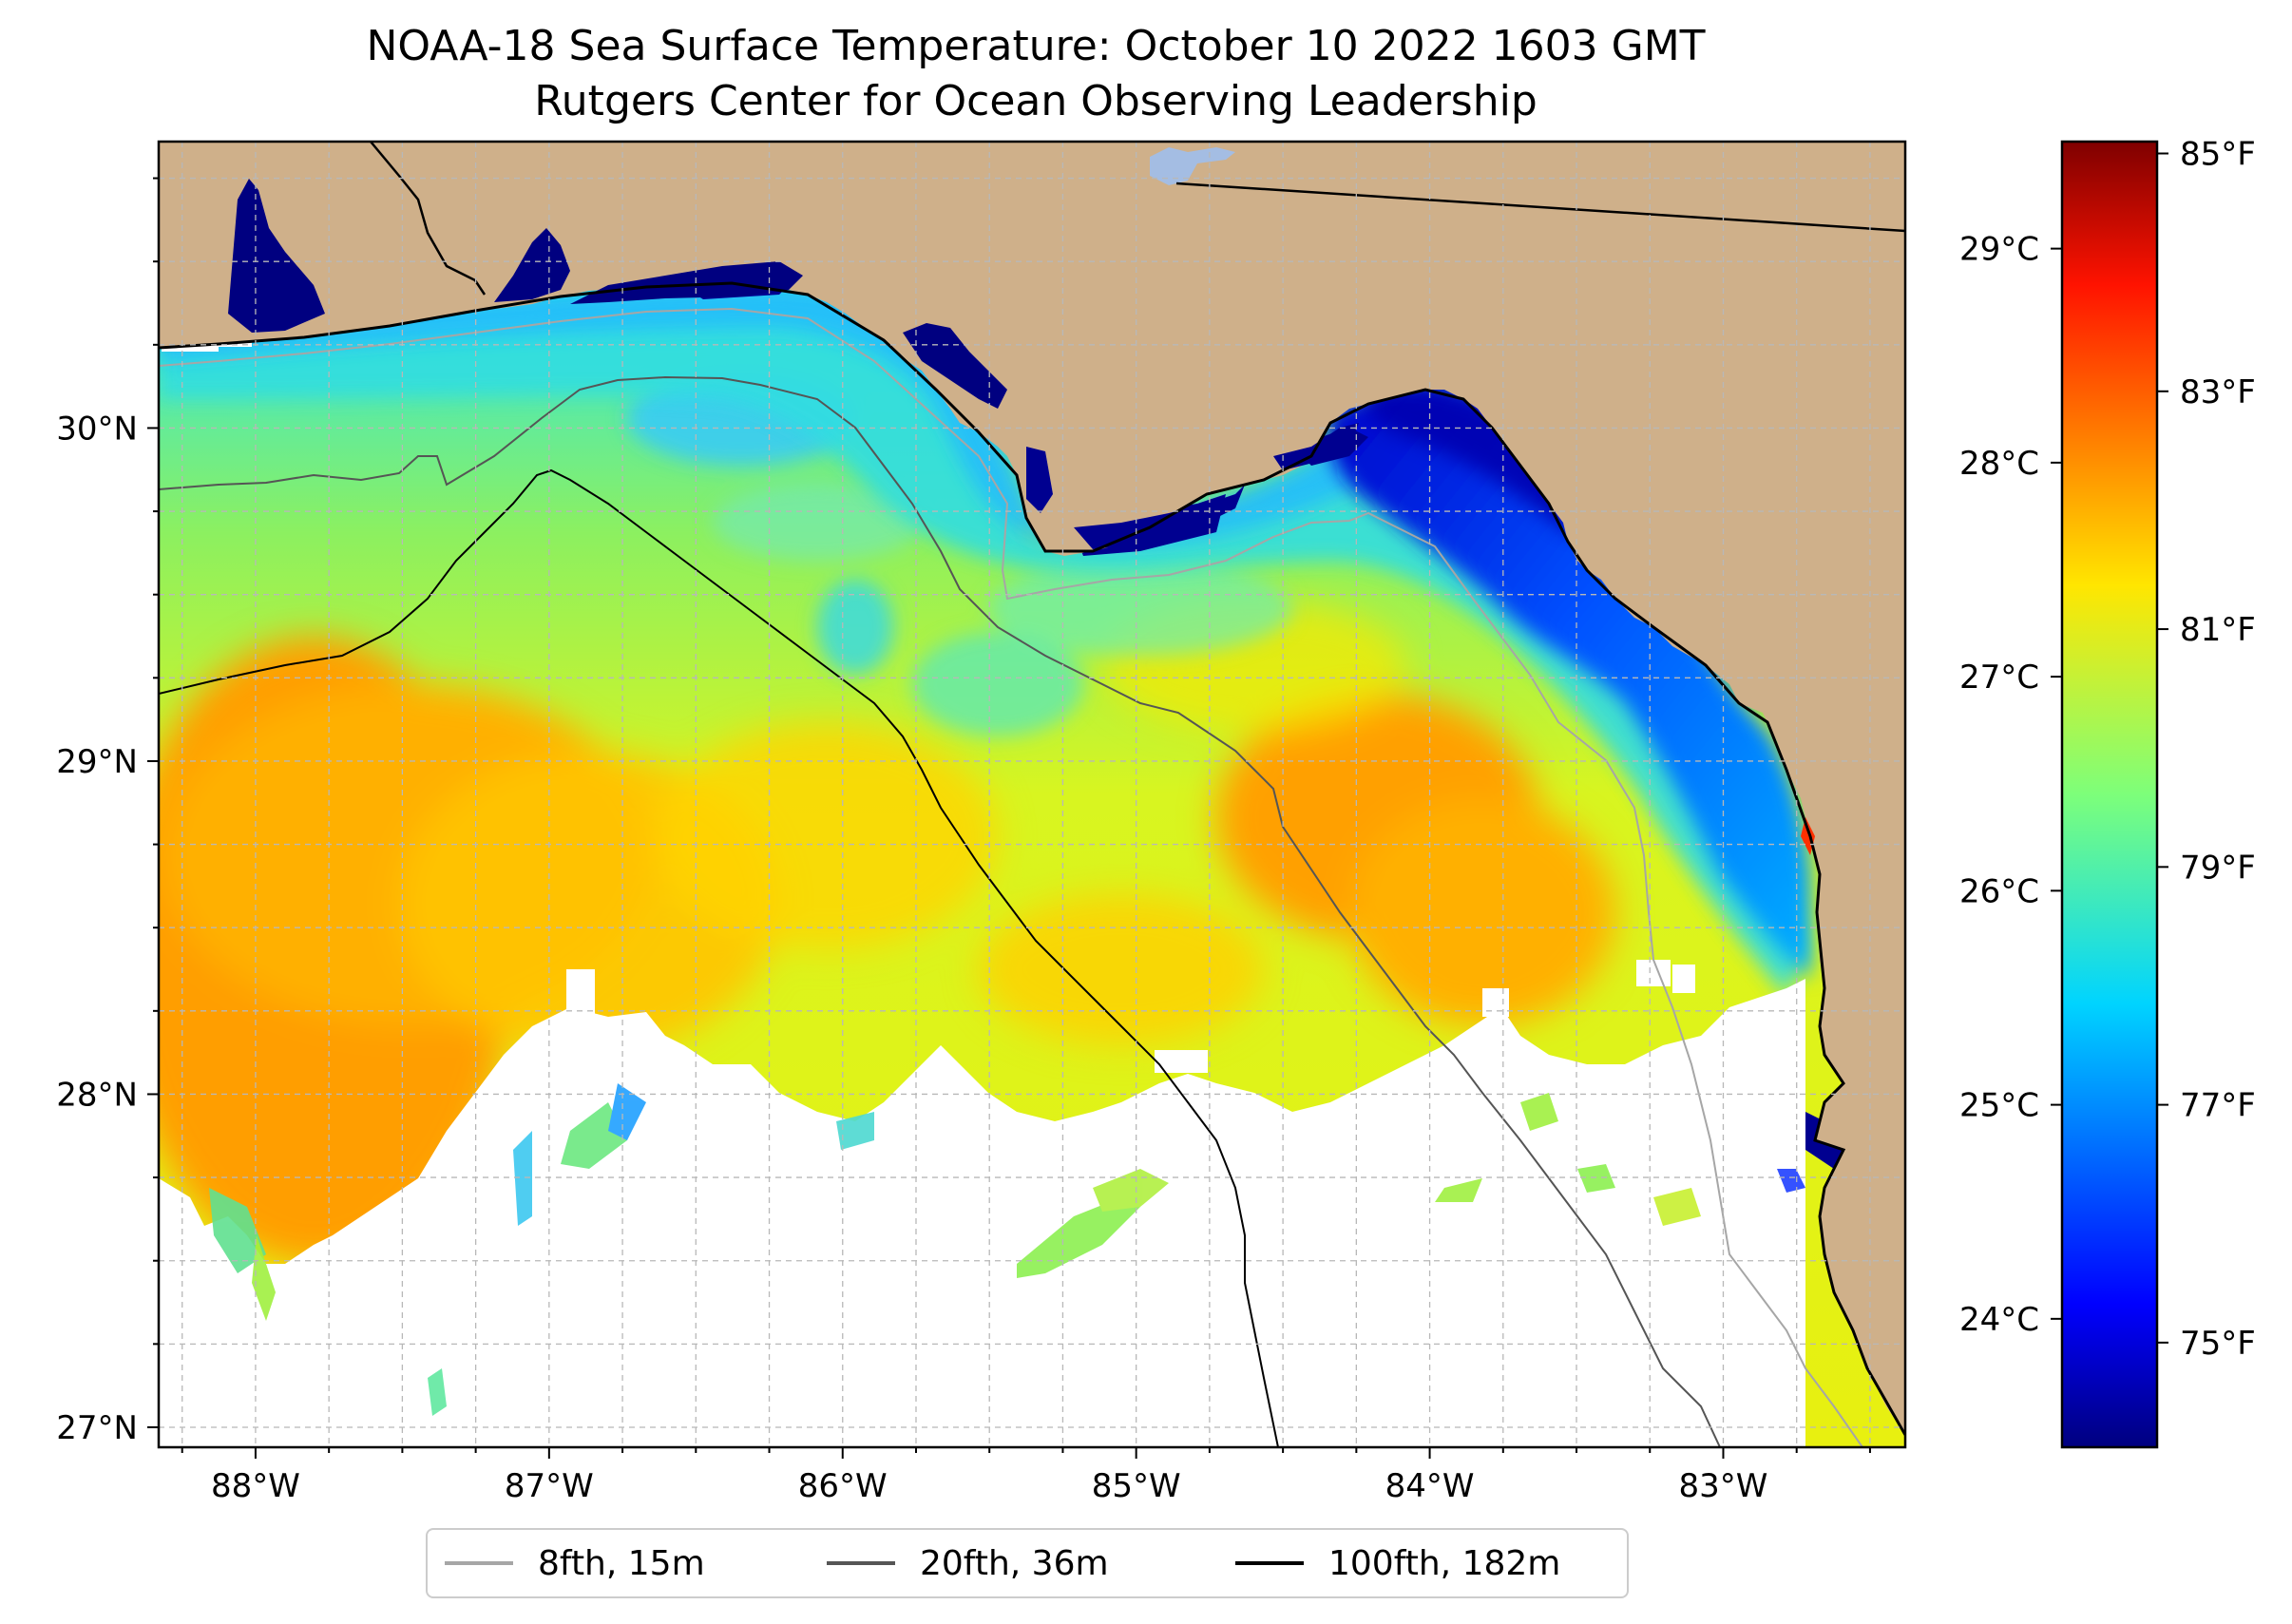  What do you see at coordinates (1999, 464) in the screenshot?
I see `celsius-tick-label: 28°C` at bounding box center [1999, 464].